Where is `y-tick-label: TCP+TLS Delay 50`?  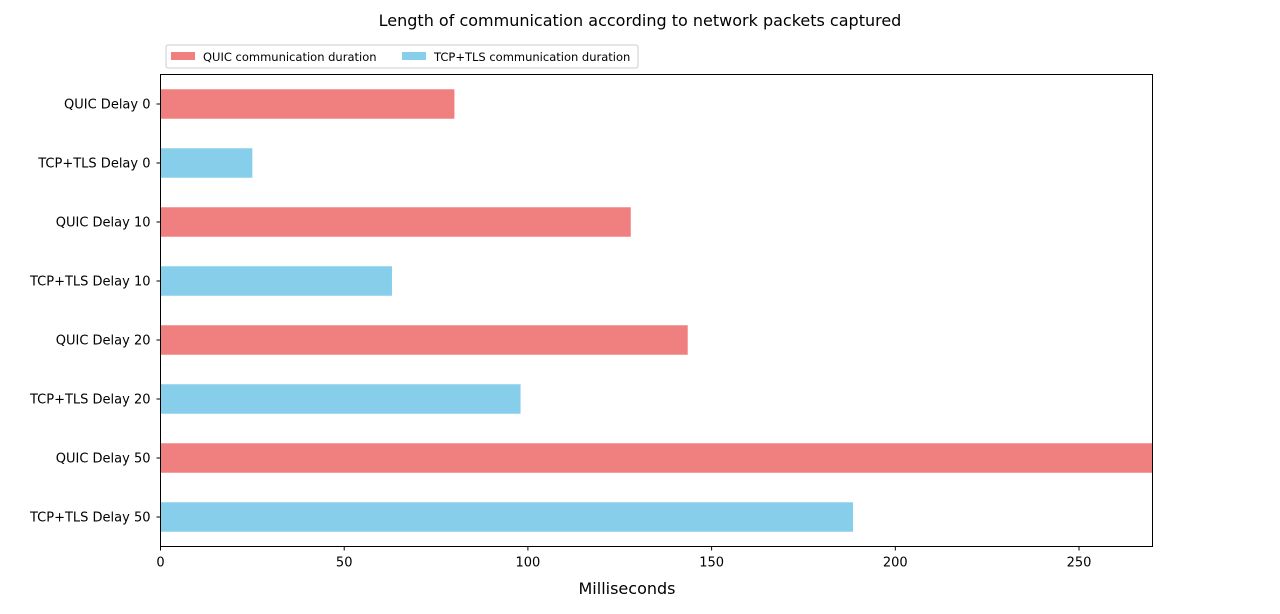
y-tick-label: TCP+TLS Delay 50 is located at coordinates (90, 518).